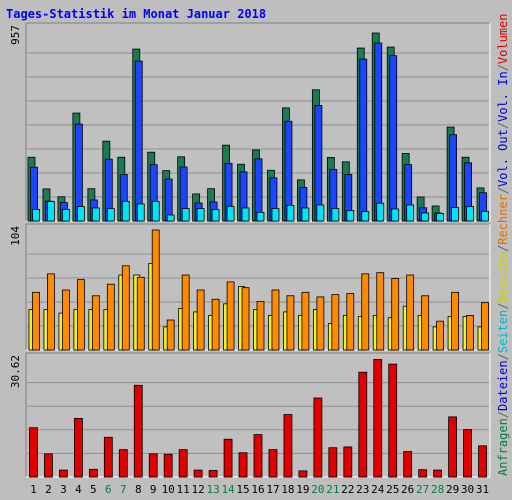  I want to click on legend-item: Vol. In, so click(503, 96).